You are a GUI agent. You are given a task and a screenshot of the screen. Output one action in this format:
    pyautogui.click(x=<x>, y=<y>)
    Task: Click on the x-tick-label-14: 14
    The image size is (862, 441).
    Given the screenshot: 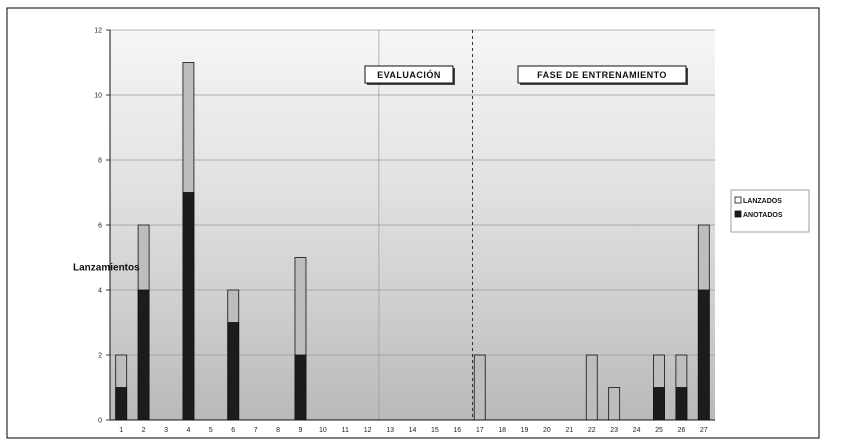 What is the action you would take?
    pyautogui.click(x=413, y=430)
    